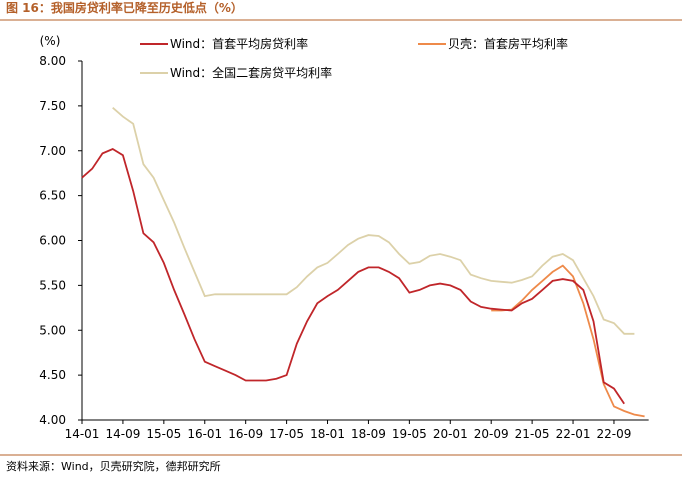 The height and width of the screenshot is (485, 682). Describe the element at coordinates (568, 341) in the screenshot. I see `series-line` at that location.